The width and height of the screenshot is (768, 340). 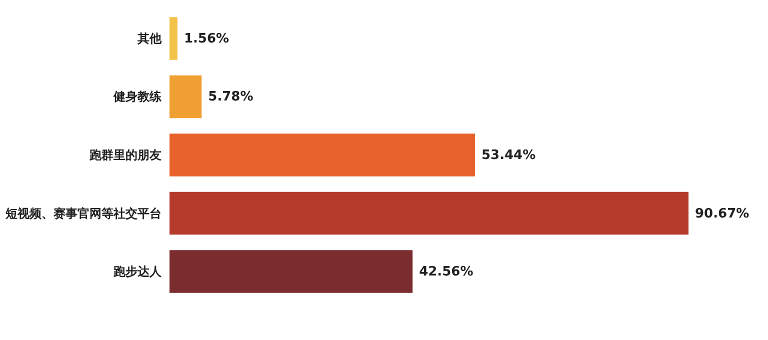 I want to click on data-label: 90.67%, so click(x=722, y=214).